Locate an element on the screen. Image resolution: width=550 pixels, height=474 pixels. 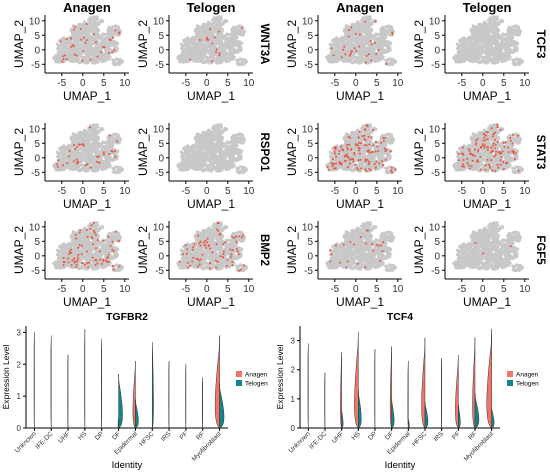
umap-x-tick-label: -5 is located at coordinates (61, 83).